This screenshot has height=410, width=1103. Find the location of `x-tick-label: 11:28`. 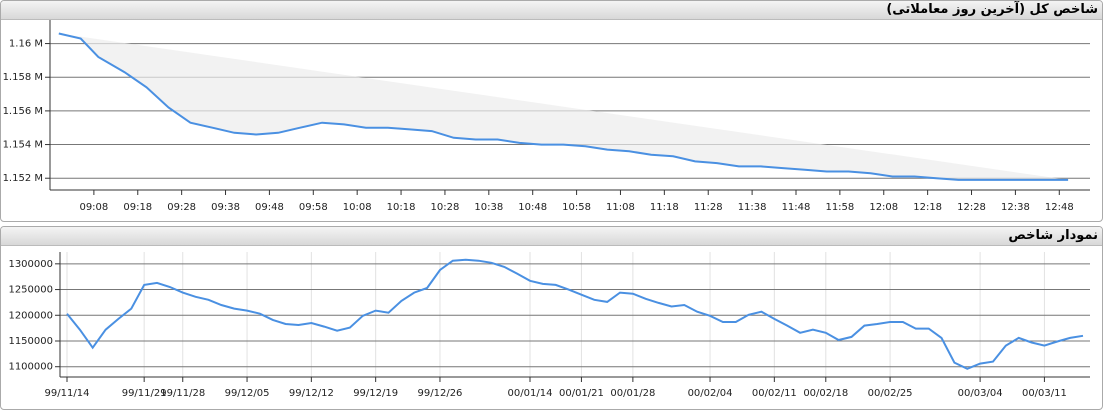

x-tick-label: 11:28 is located at coordinates (708, 207).